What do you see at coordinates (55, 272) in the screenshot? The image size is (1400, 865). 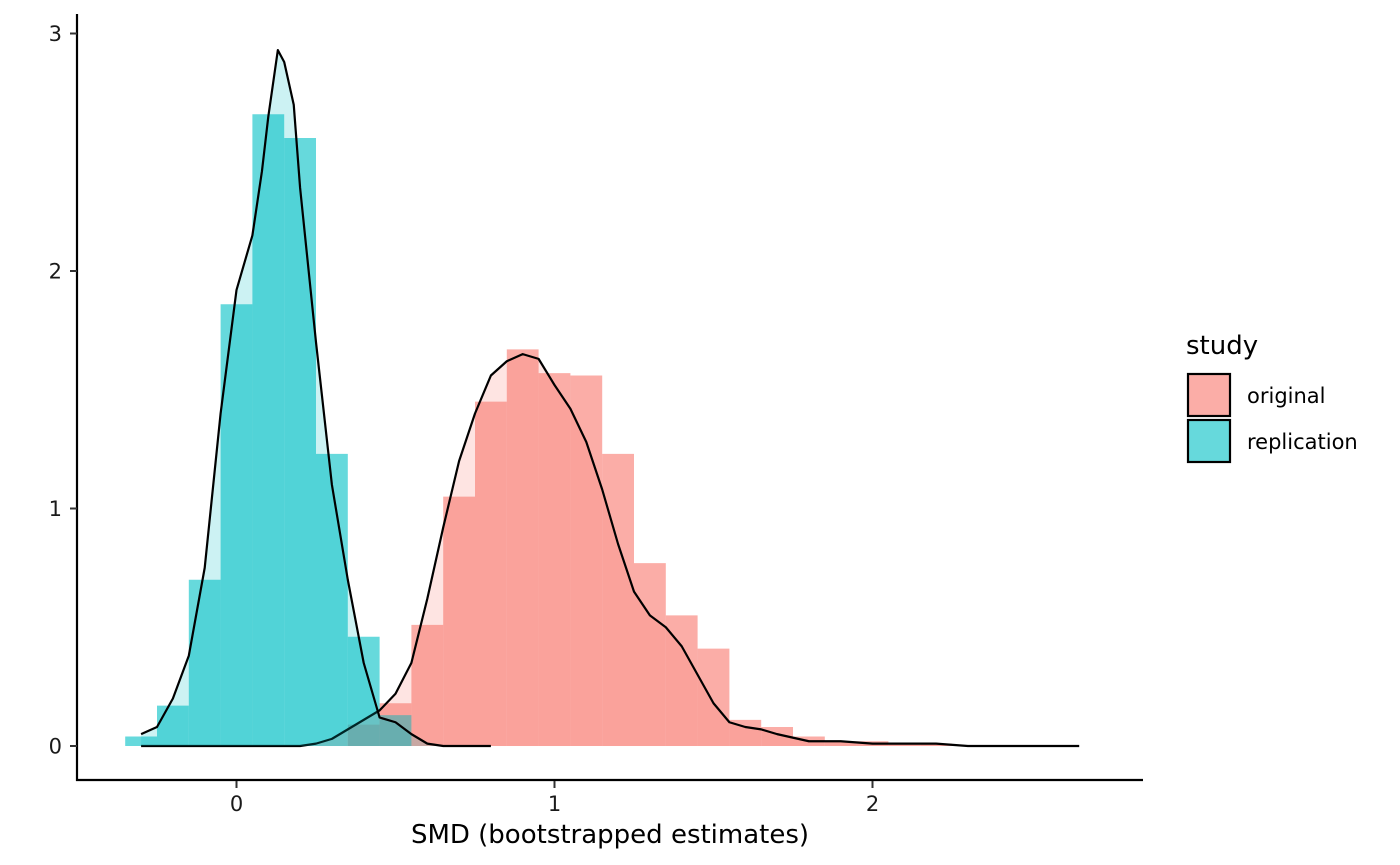 I see `y-tick-label: 2` at bounding box center [55, 272].